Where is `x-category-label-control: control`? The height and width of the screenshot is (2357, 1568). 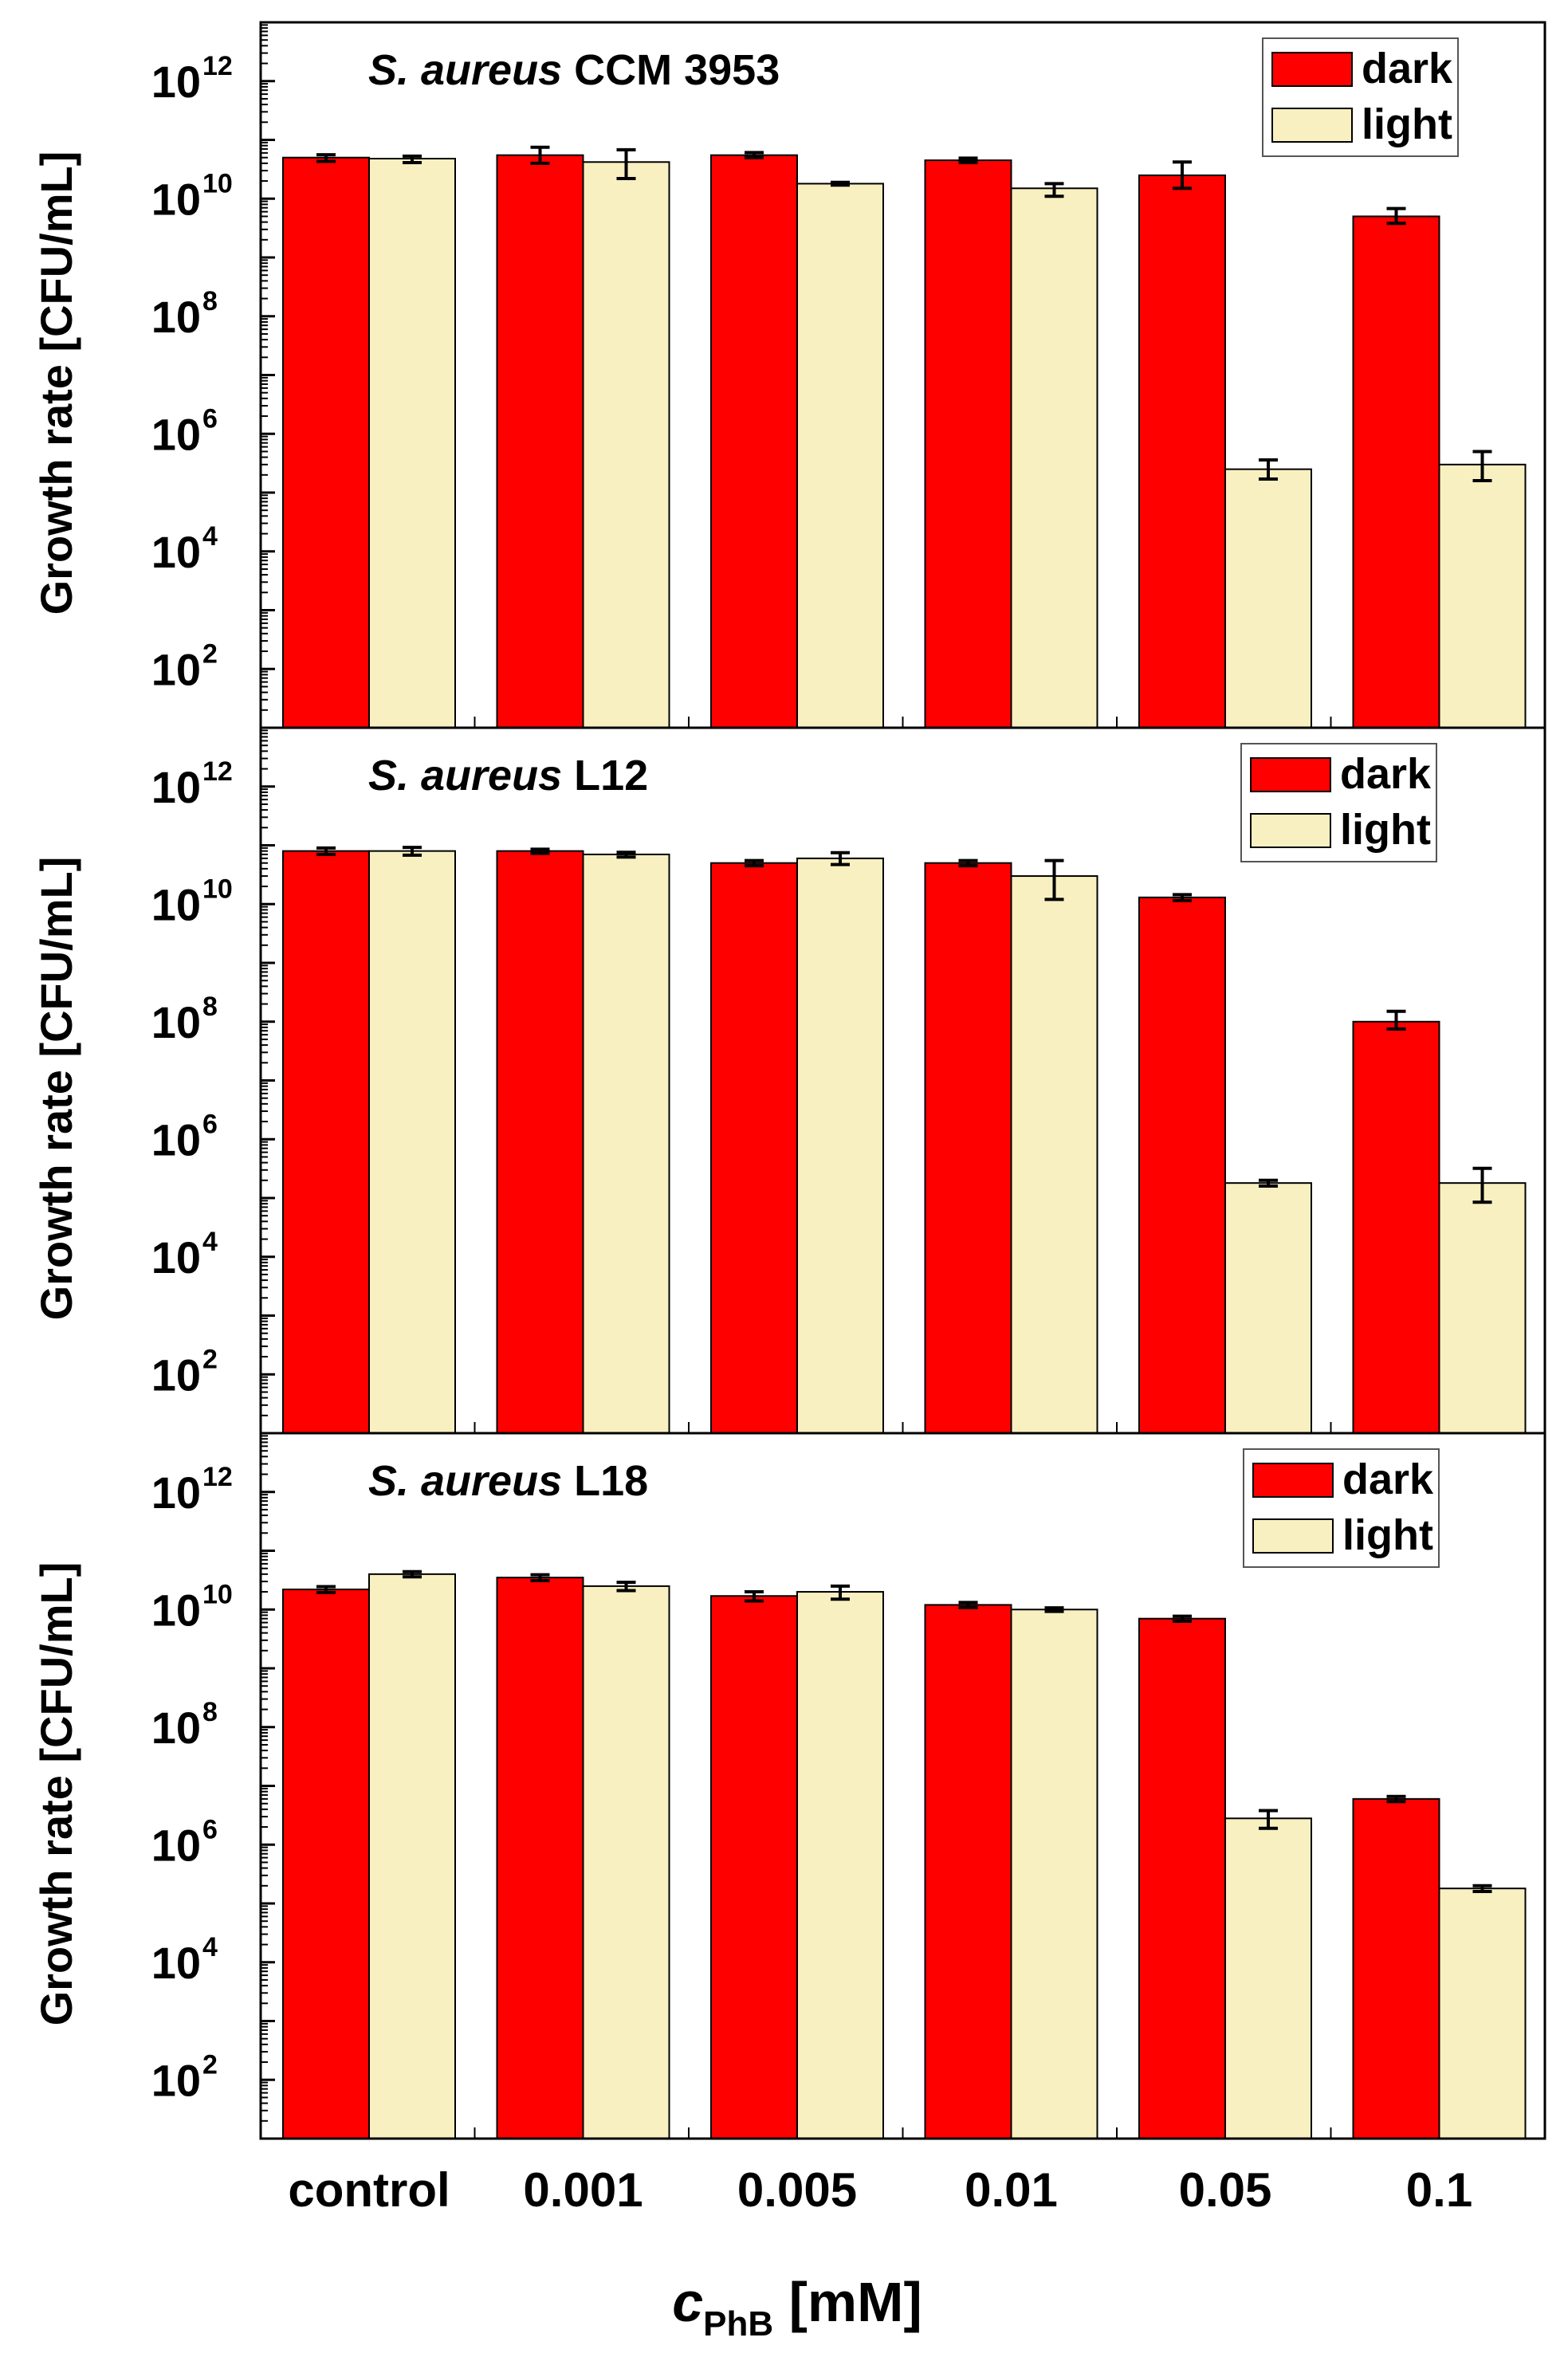
x-category-label-control: control is located at coordinates (369, 2190).